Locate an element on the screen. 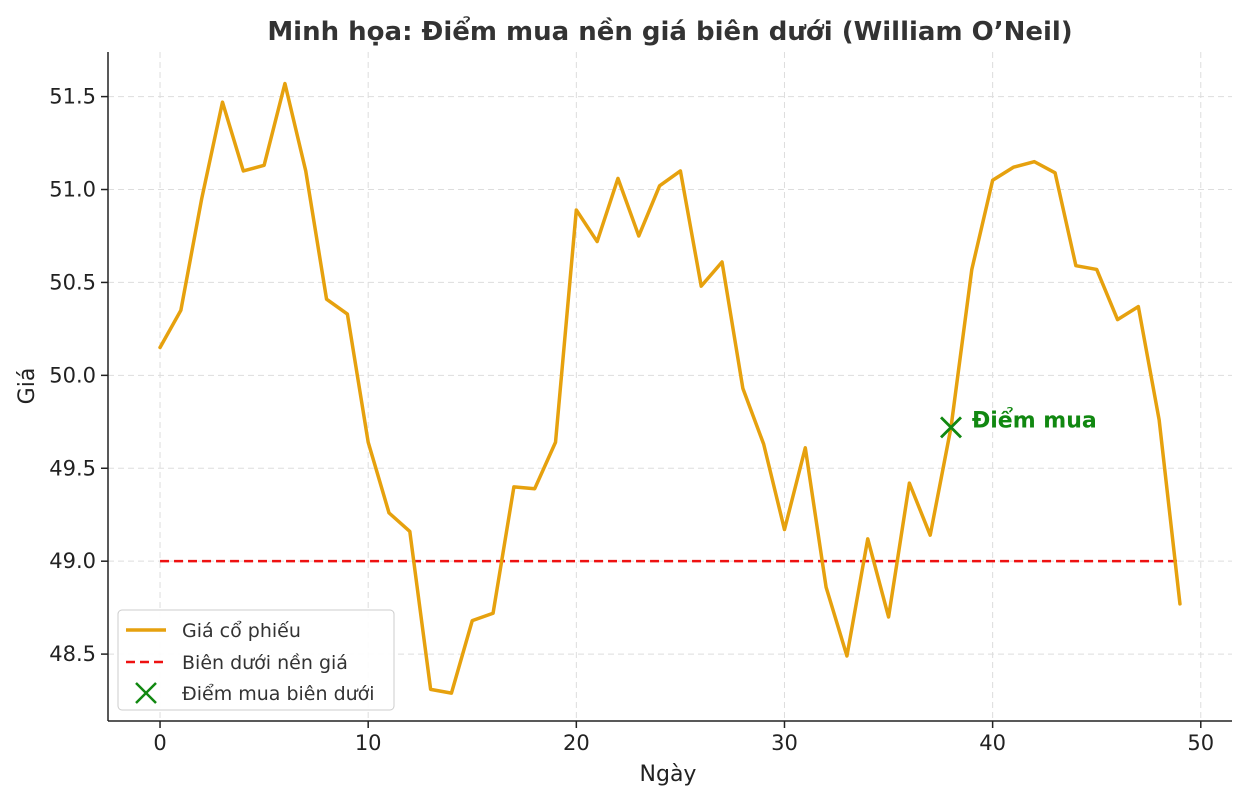  legend-label-price: Giá cổ phiếu is located at coordinates (241, 631).